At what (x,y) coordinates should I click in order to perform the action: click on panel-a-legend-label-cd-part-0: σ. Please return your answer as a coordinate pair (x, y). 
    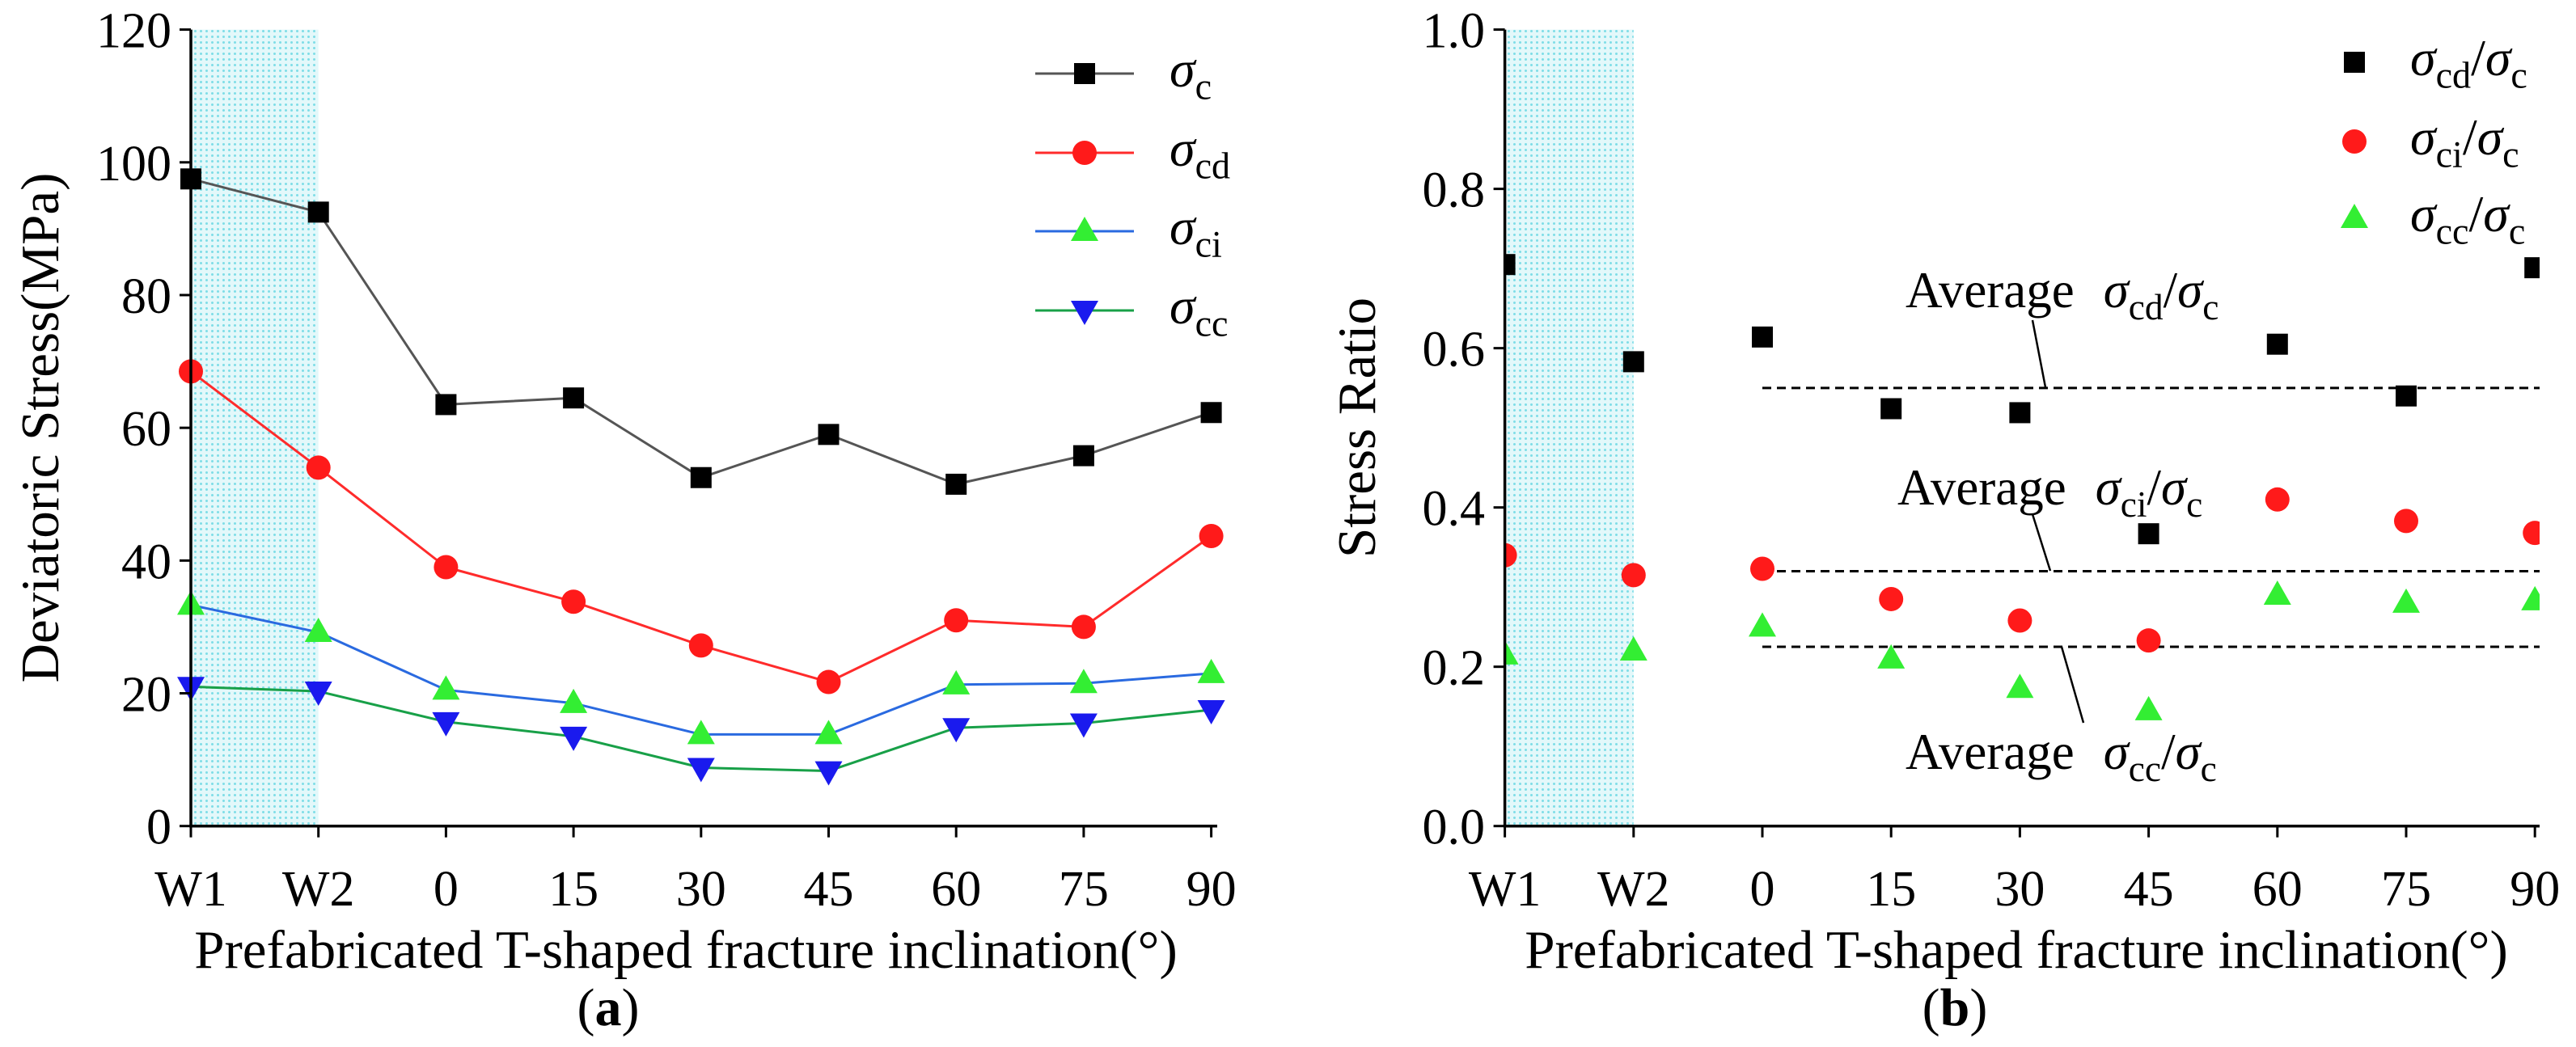
    Looking at the image, I should click on (1184, 148).